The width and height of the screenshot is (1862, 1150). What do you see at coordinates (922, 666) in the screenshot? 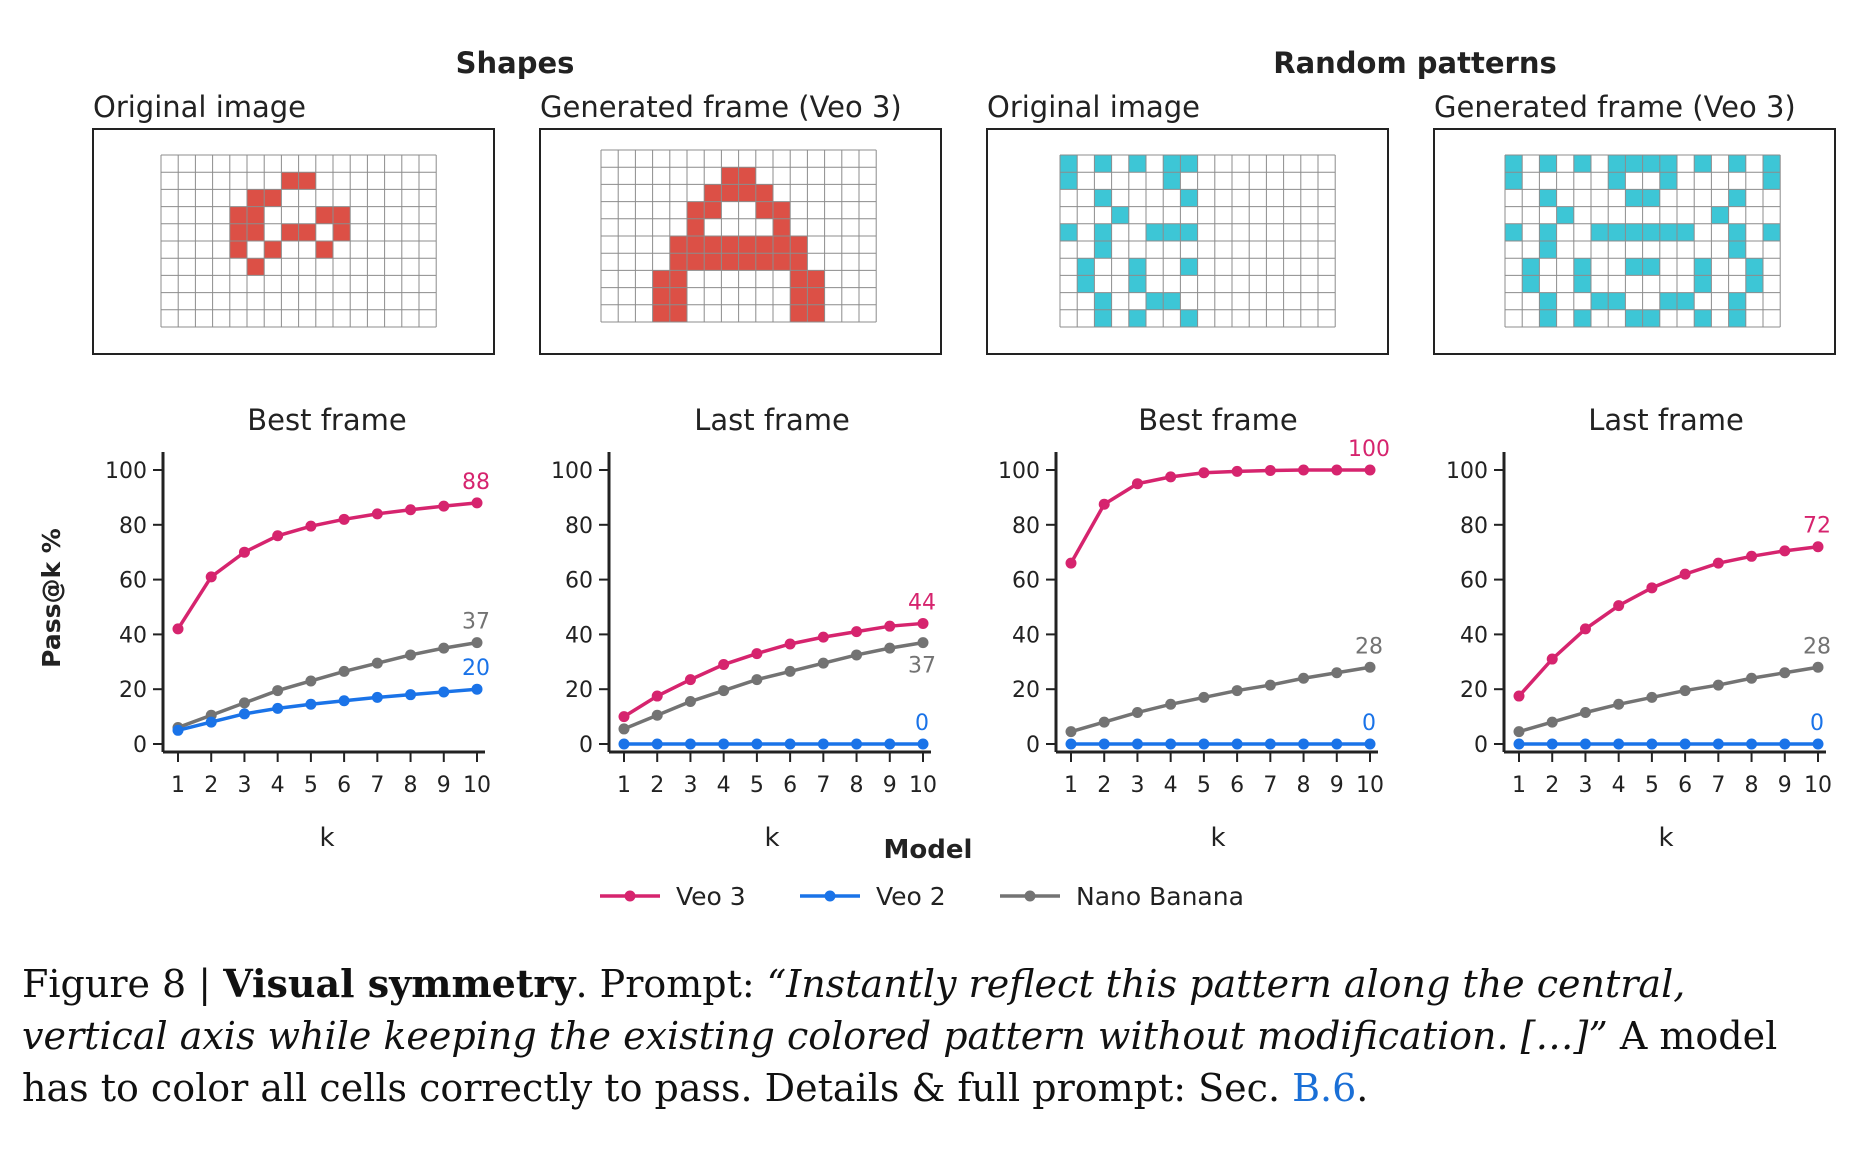
I see `data-label: 37` at bounding box center [922, 666].